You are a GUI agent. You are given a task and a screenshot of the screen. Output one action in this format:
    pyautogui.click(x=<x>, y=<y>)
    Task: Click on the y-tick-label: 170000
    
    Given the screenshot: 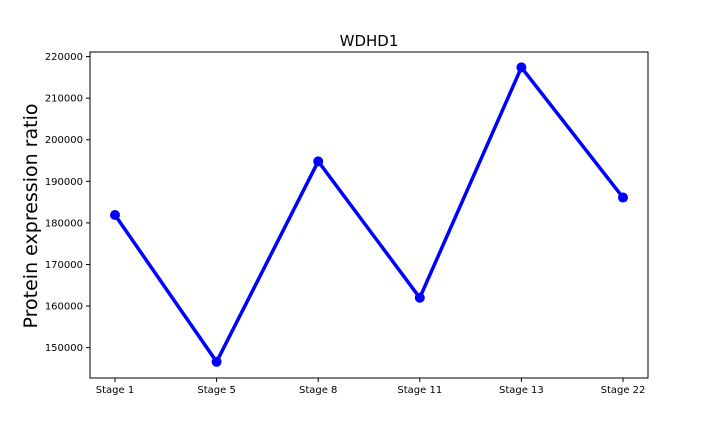 What is the action you would take?
    pyautogui.click(x=64, y=265)
    